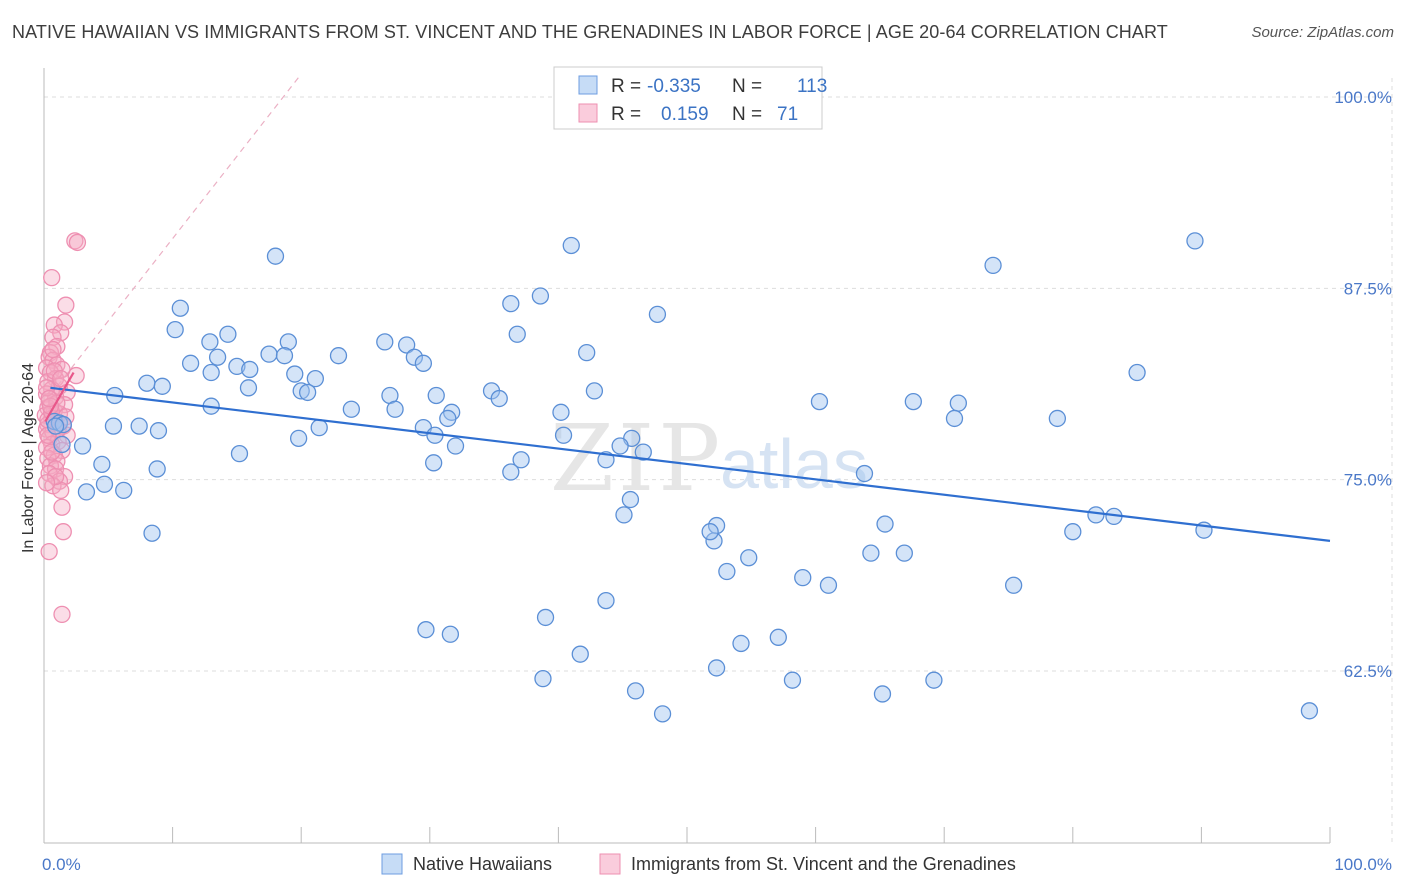 The image size is (1406, 892). I want to click on top-legend: R = -0.335 N = 113 R = 0.159 N = 71, so click(690, 98).